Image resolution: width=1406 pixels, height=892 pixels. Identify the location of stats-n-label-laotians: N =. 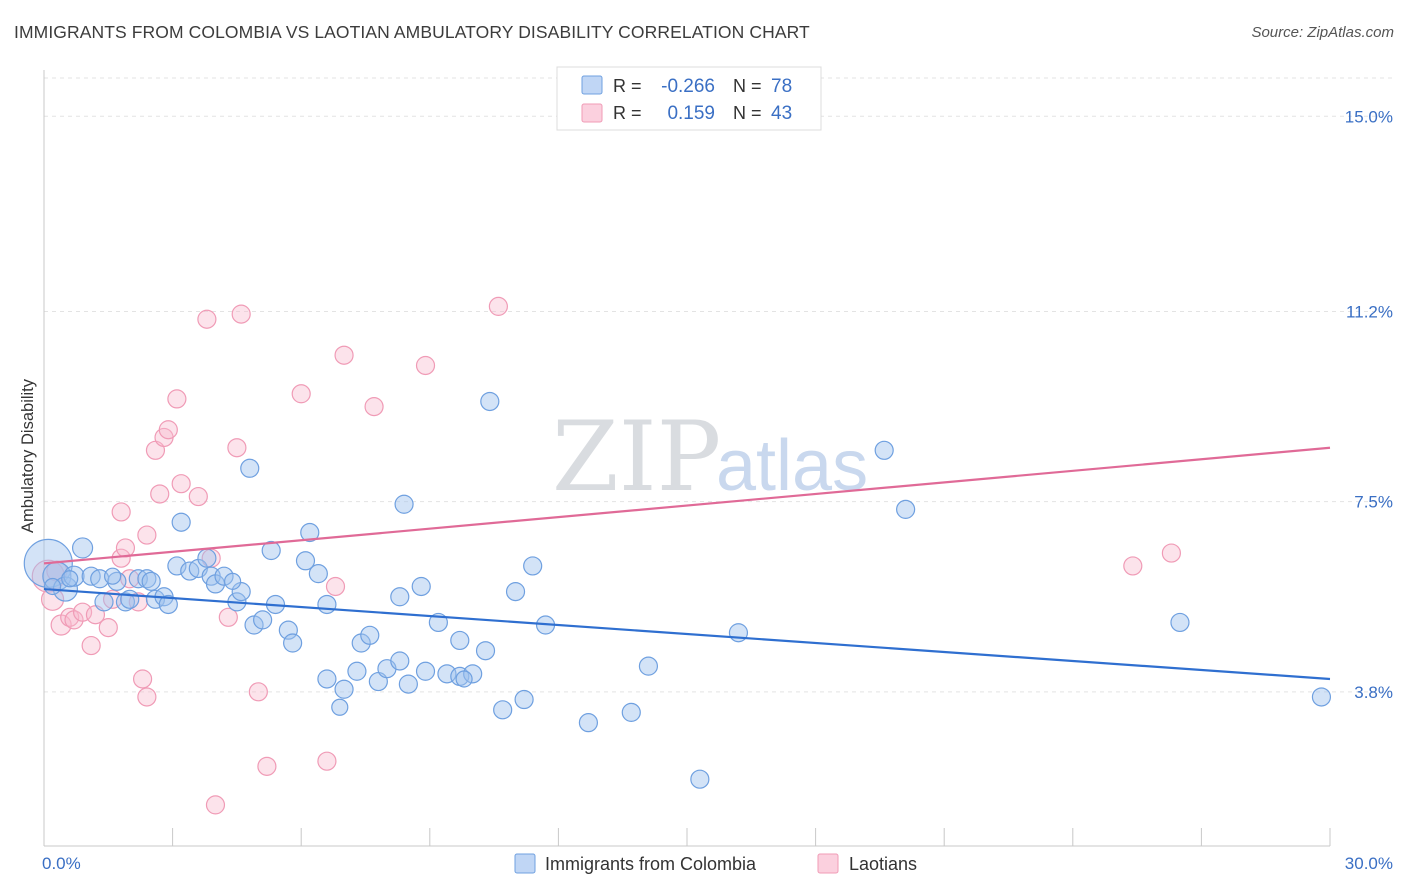
(747, 113).